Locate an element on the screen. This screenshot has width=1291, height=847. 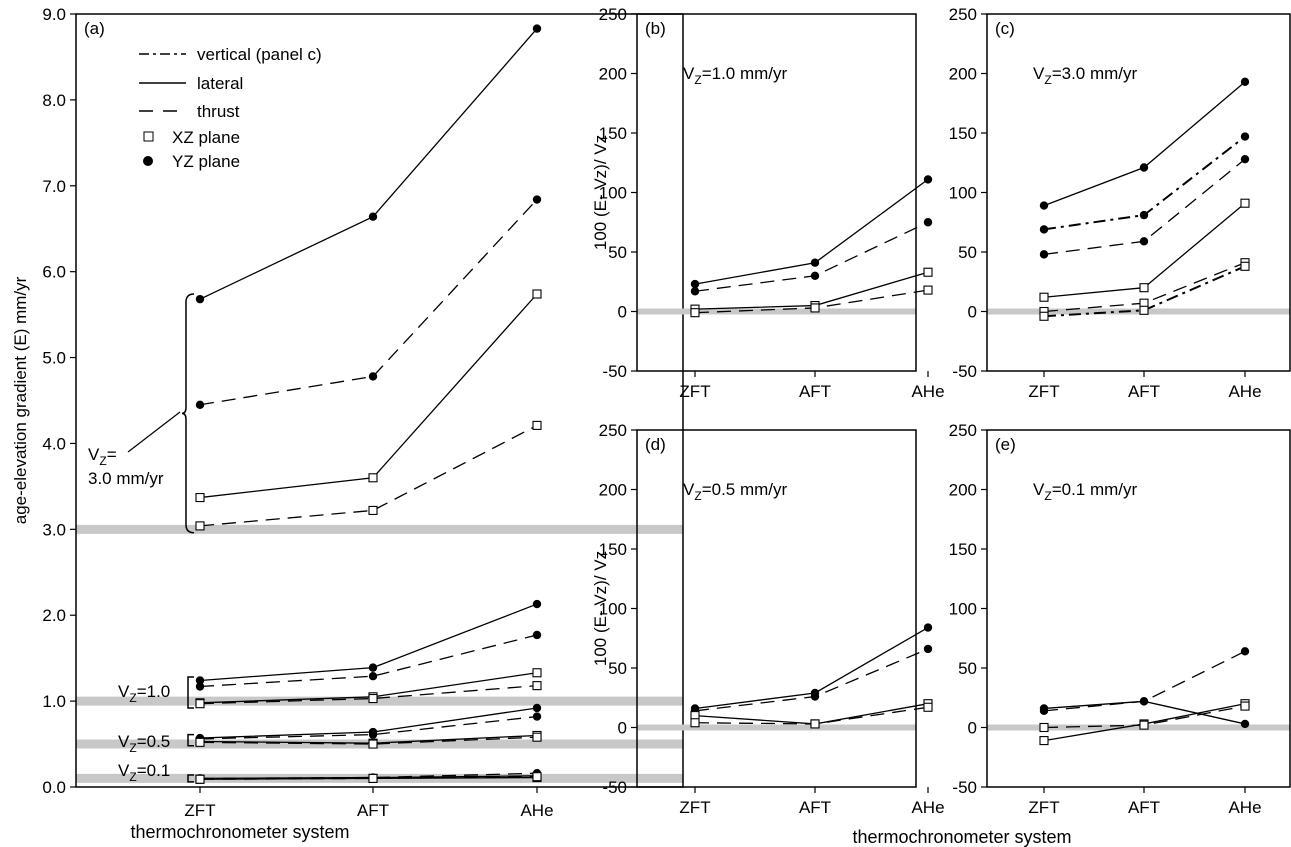
y-tick-label: 50 is located at coordinates (617, 252).